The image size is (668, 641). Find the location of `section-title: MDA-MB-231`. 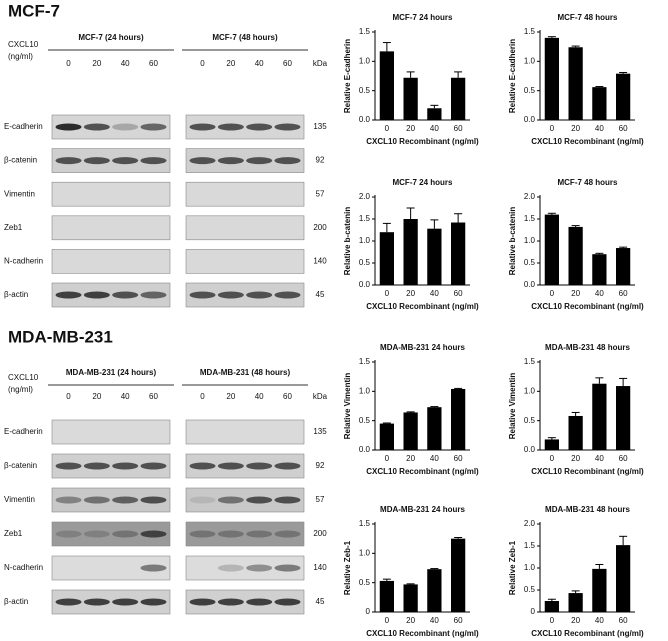

section-title: MDA-MB-231 is located at coordinates (60, 336).